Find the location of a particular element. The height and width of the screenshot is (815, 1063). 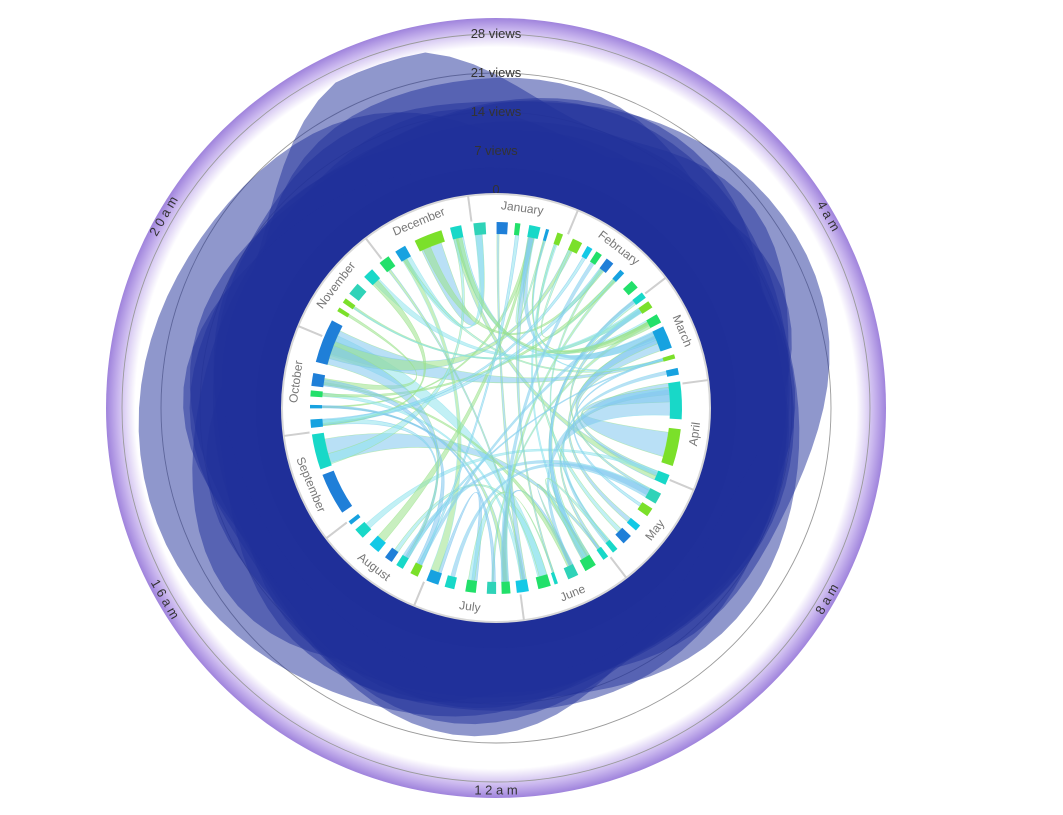

radial-tick-label: 0 is located at coordinates (495, 189).